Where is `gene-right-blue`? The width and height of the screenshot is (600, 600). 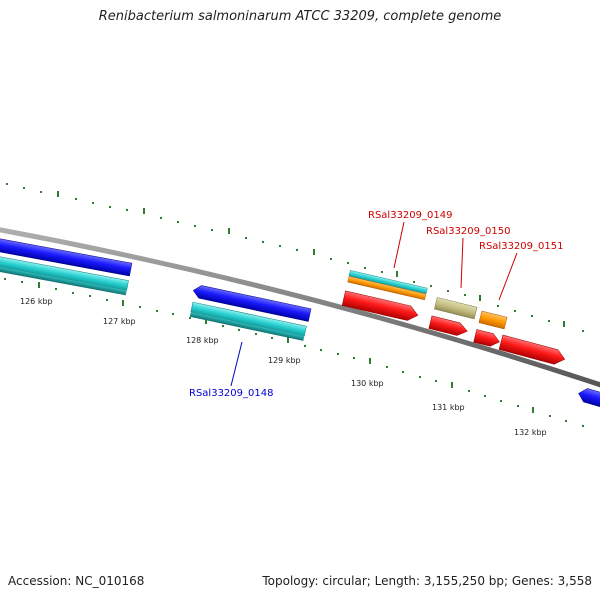 gene-right-blue is located at coordinates (588, 398).